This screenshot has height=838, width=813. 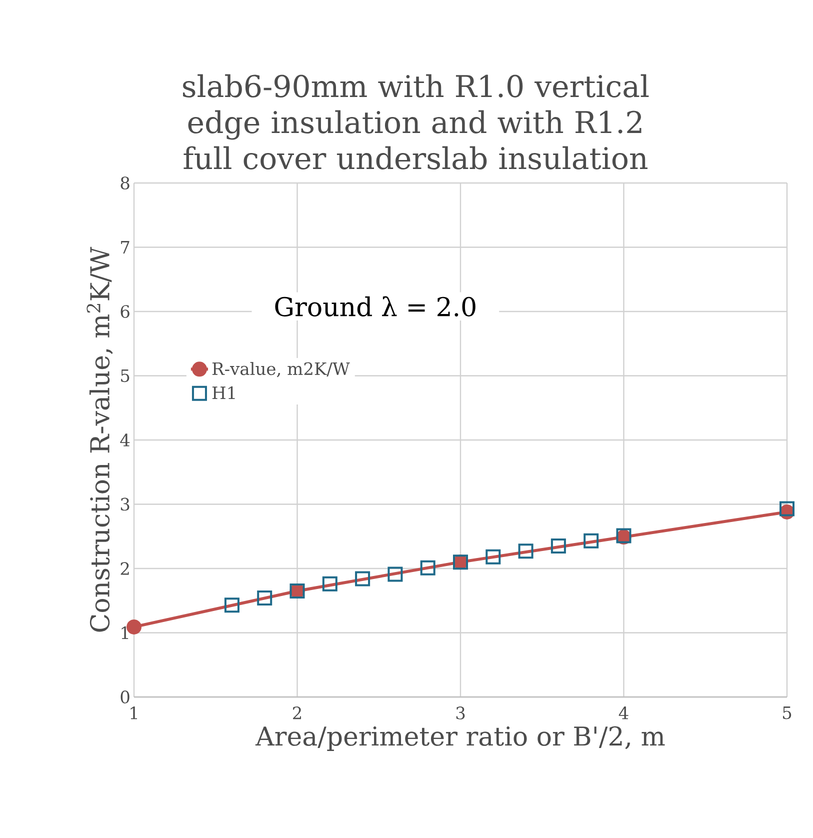 What do you see at coordinates (125, 697) in the screenshot?
I see `y-tick-label: 0` at bounding box center [125, 697].